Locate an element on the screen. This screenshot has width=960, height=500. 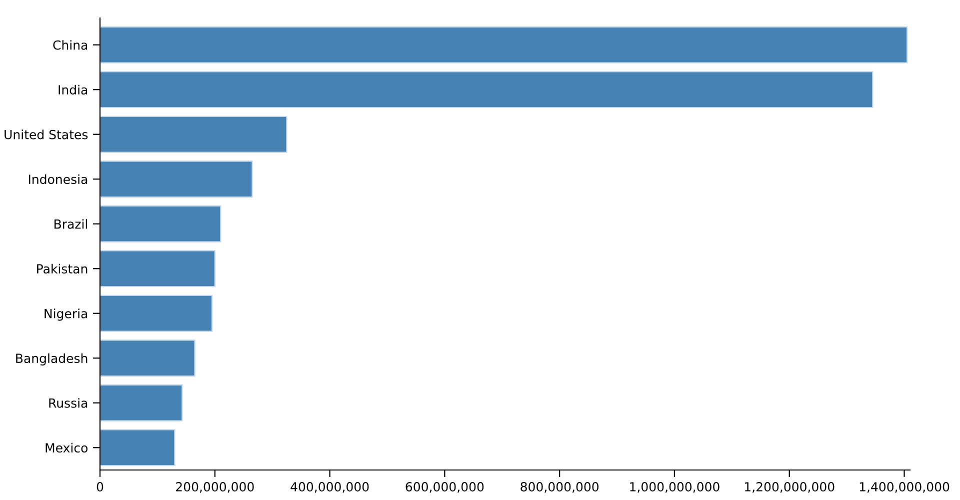
x-tick-label: 200,000,000 is located at coordinates (215, 487).